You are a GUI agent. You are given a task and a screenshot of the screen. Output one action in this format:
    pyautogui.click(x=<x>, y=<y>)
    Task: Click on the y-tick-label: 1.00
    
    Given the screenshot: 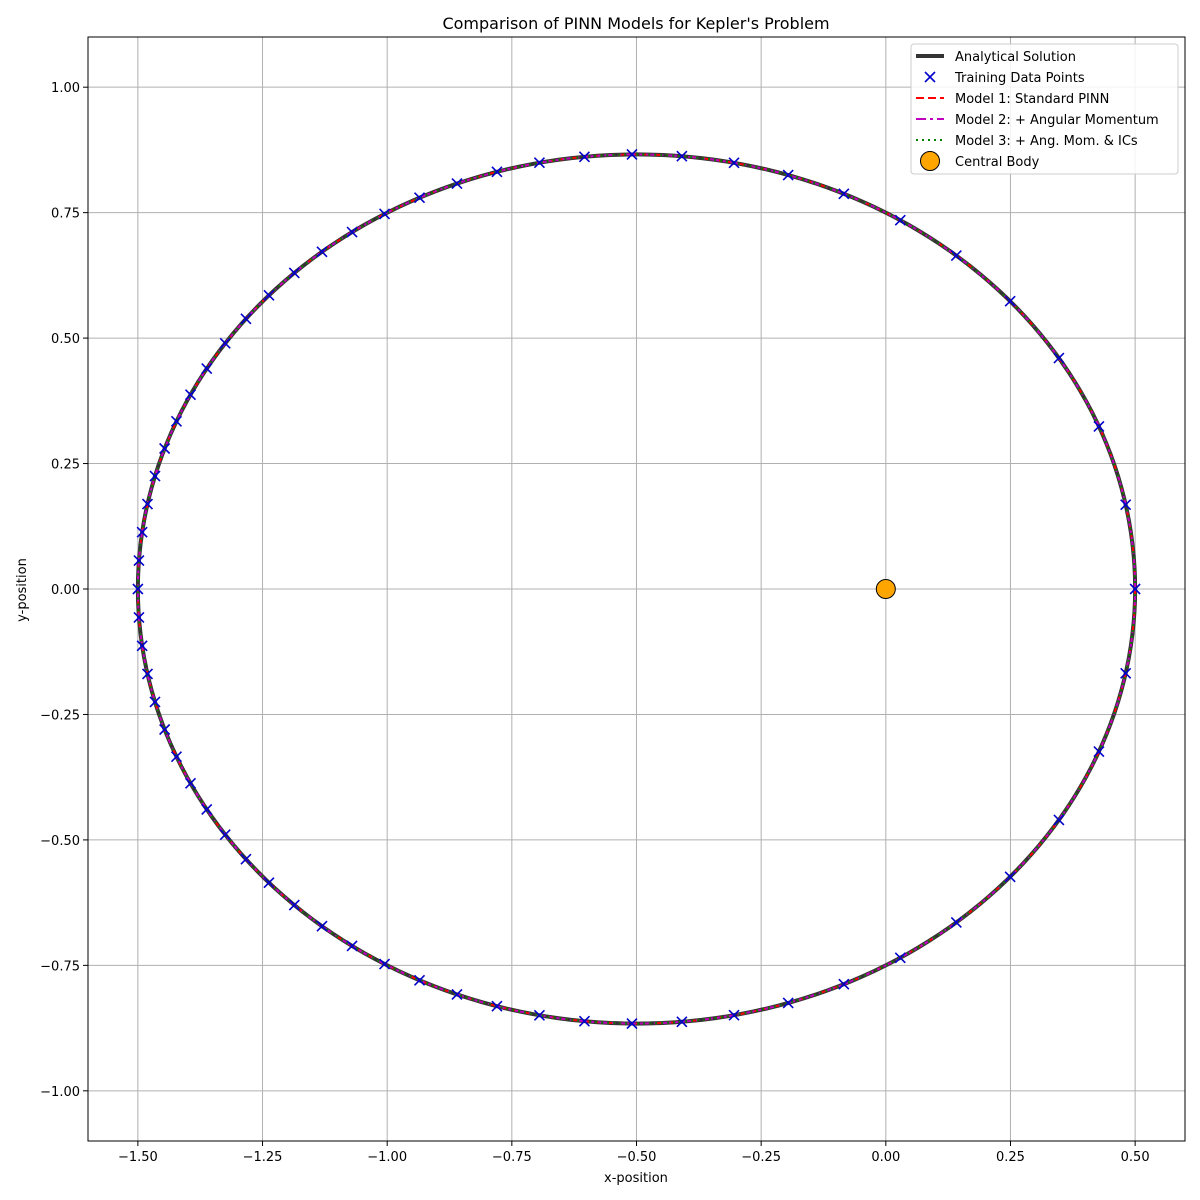 What is the action you would take?
    pyautogui.click(x=65, y=88)
    